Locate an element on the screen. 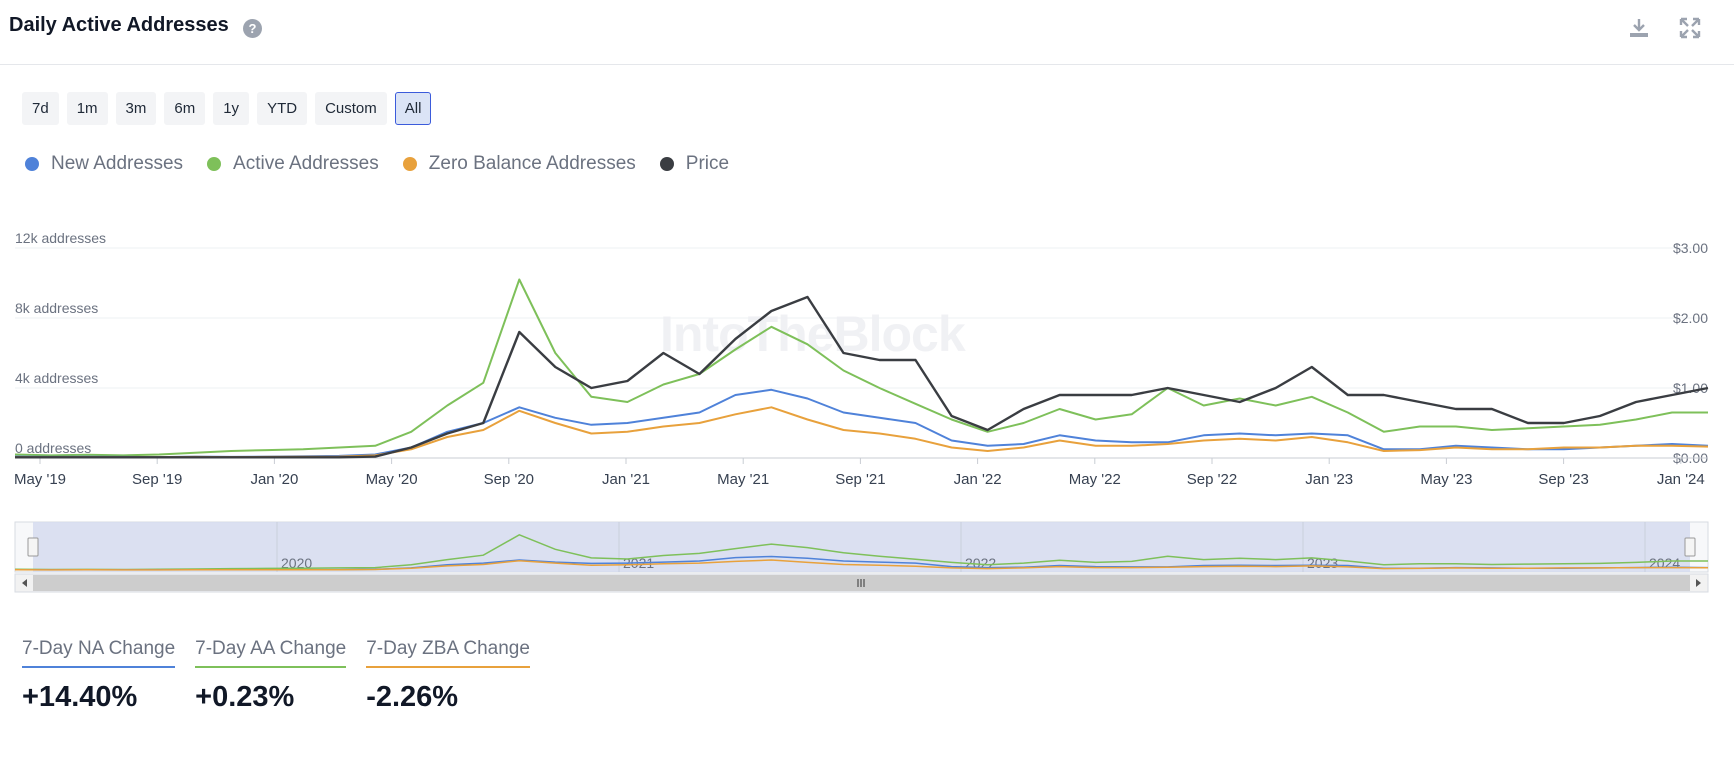 Image resolution: width=1734 pixels, height=766 pixels. range-all-button: All is located at coordinates (413, 108).